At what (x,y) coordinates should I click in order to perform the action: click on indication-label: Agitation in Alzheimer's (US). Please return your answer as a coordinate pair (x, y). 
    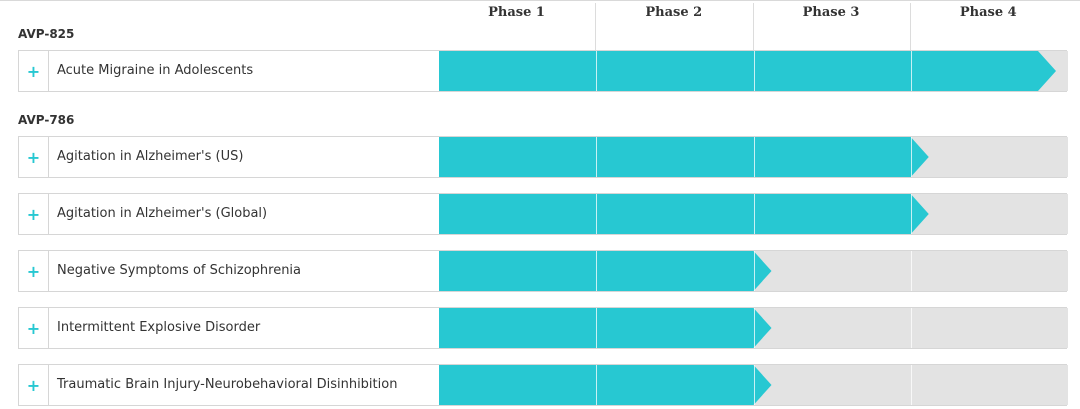
    Looking at the image, I should click on (150, 156).